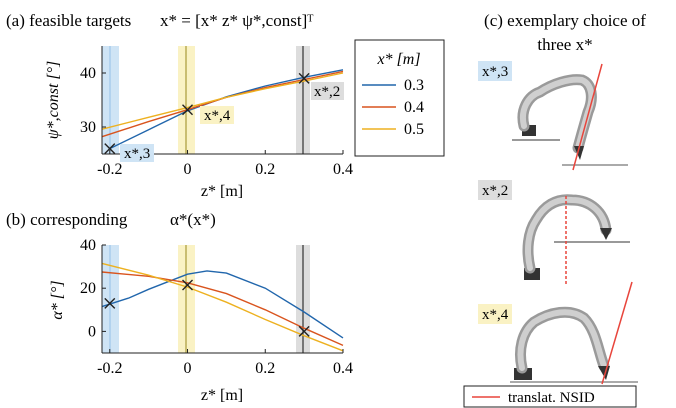 This screenshot has height=408, width=676. I want to click on panel-c-title-2: three x*, so click(564, 44).